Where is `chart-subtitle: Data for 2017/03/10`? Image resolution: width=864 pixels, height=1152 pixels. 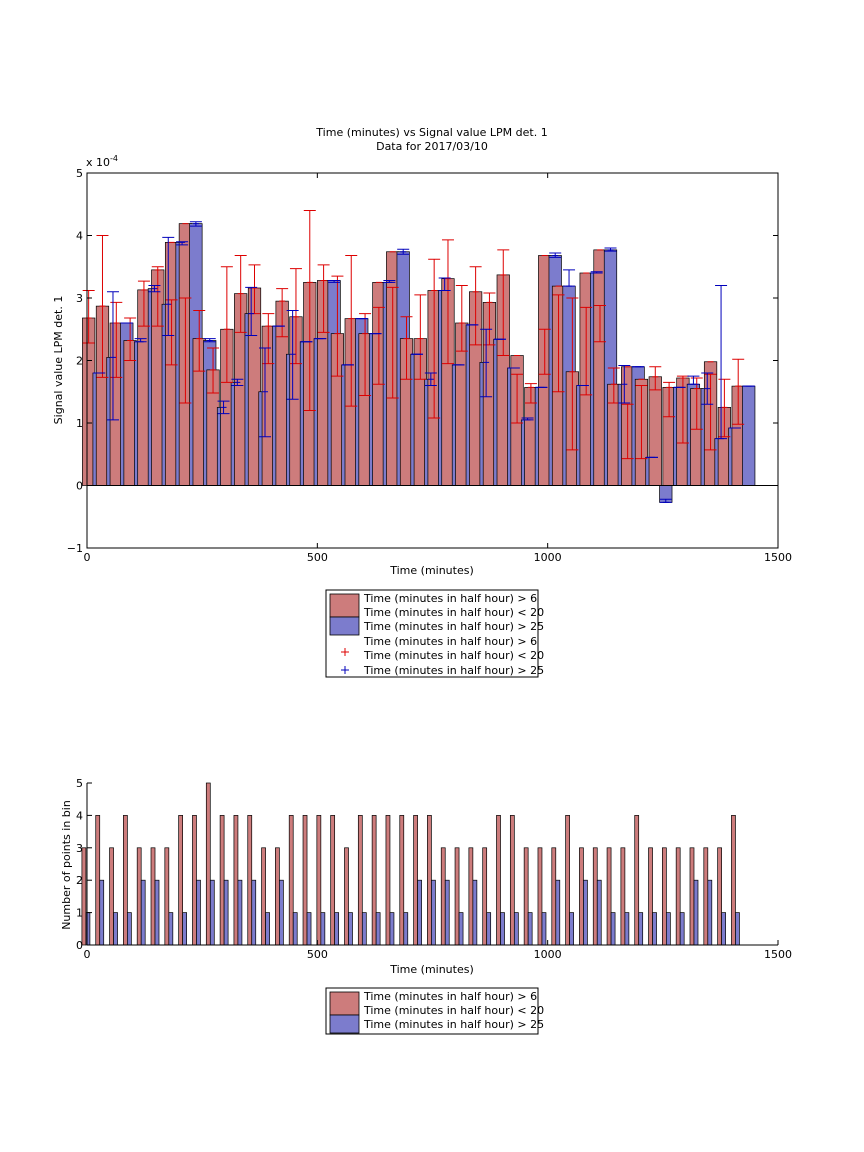 chart-subtitle: Data for 2017/03/10 is located at coordinates (432, 146).